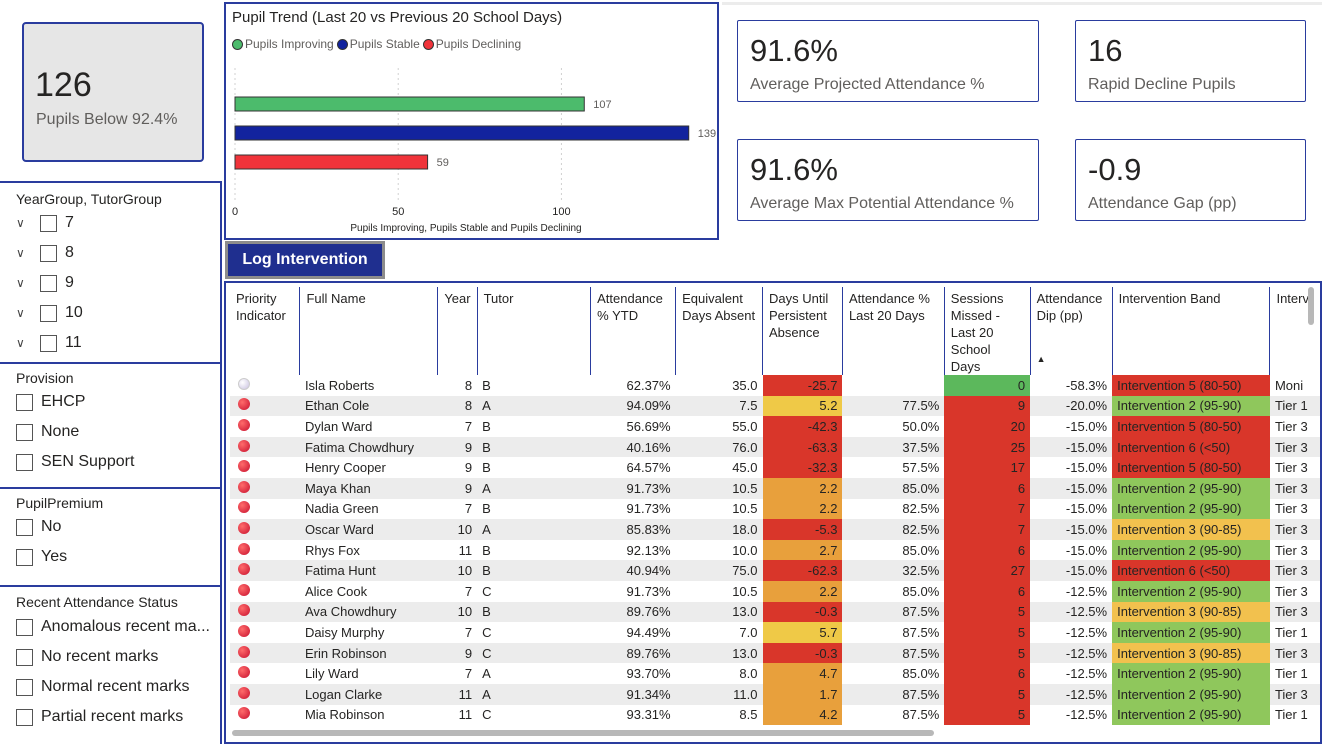 This screenshot has height=744, width=1322. What do you see at coordinates (1071, 331) in the screenshot?
I see `col-attendance-dip: Attendance Dip (pp) ▲` at bounding box center [1071, 331].